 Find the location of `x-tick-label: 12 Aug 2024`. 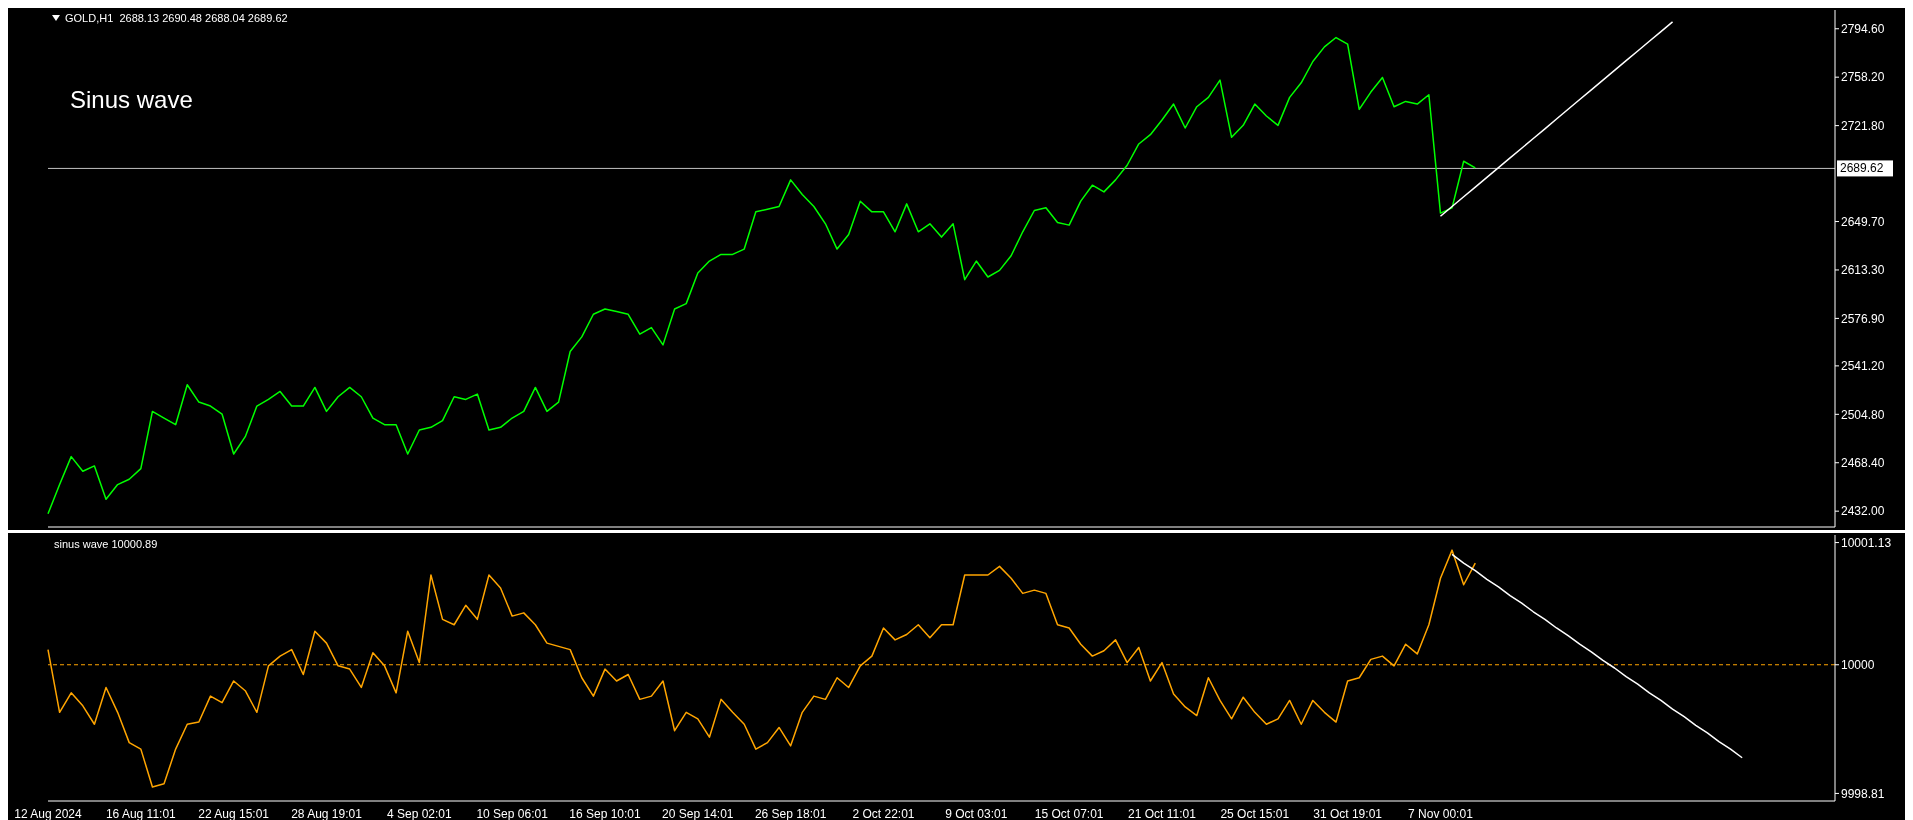

x-tick-label: 12 Aug 2024 is located at coordinates (48, 813).